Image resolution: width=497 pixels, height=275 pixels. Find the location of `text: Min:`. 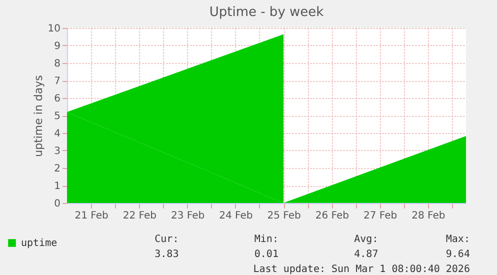

text: Min: is located at coordinates (266, 239).